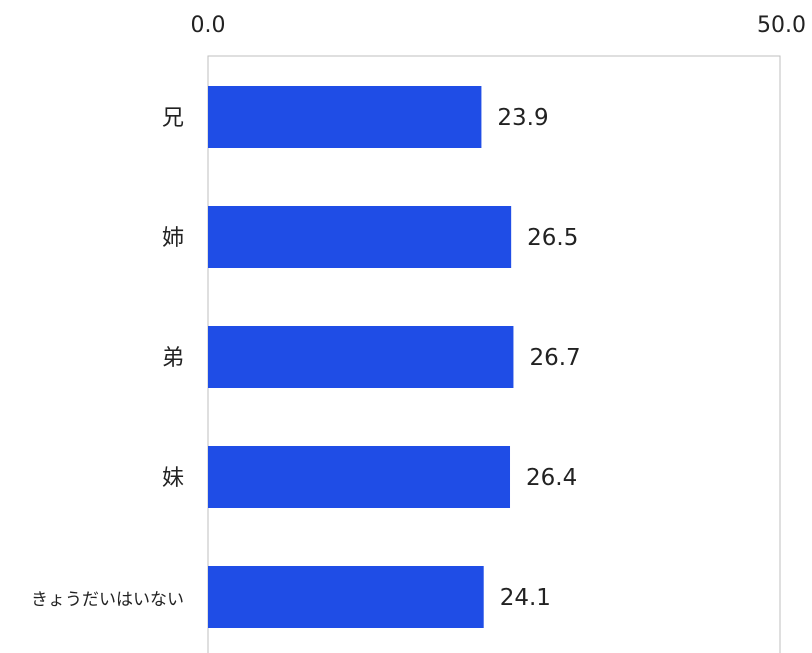 This screenshot has height=653, width=812. I want to click on category-label: 弟, so click(173, 358).